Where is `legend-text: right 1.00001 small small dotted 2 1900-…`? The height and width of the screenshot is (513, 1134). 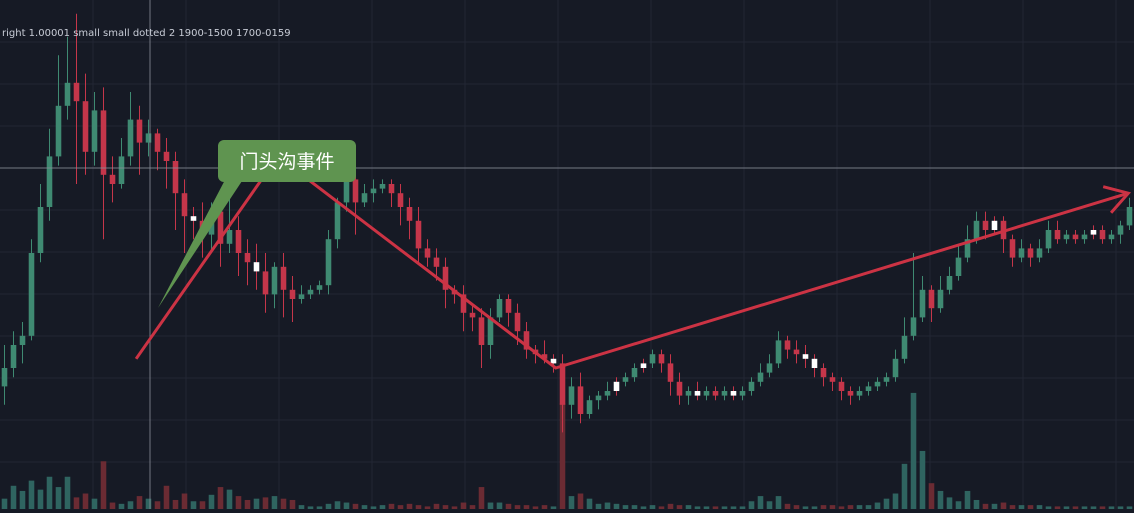 legend-text: right 1.00001 small small dotted 2 1900-… is located at coordinates (146, 33).